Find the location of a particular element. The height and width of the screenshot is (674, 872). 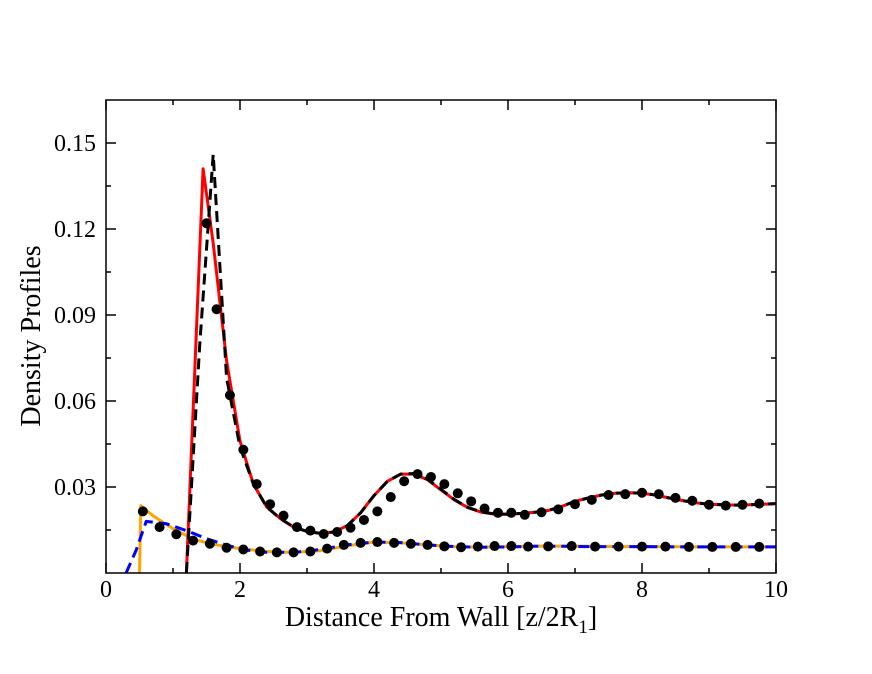

y-tick-label: 0.12 is located at coordinates (75, 230).